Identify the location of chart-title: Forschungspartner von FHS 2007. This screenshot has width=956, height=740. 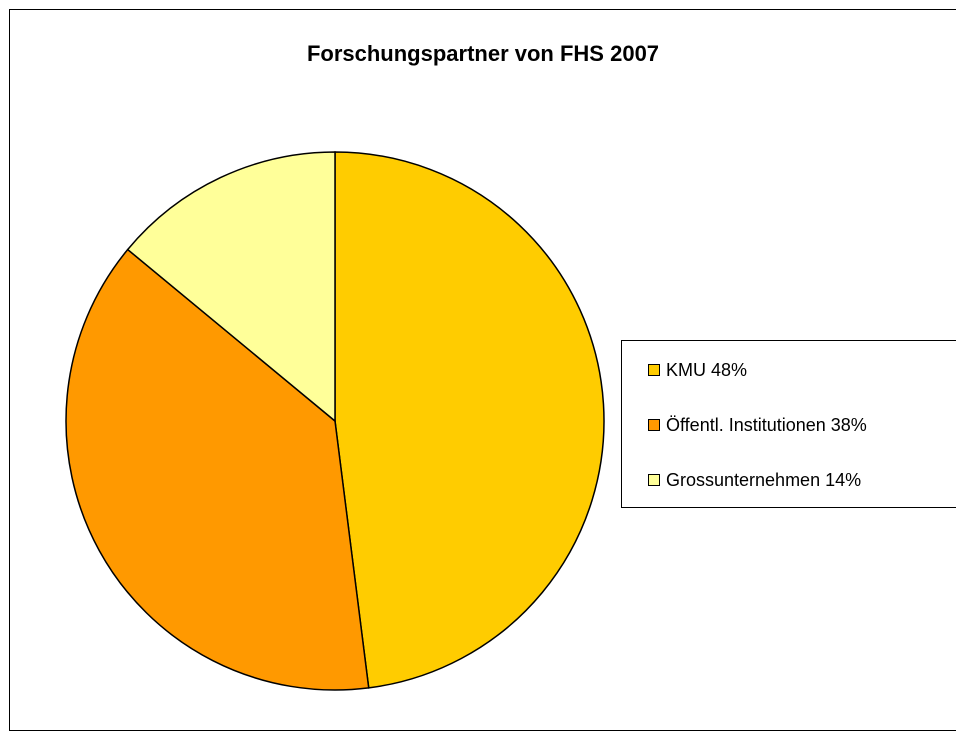
(483, 53).